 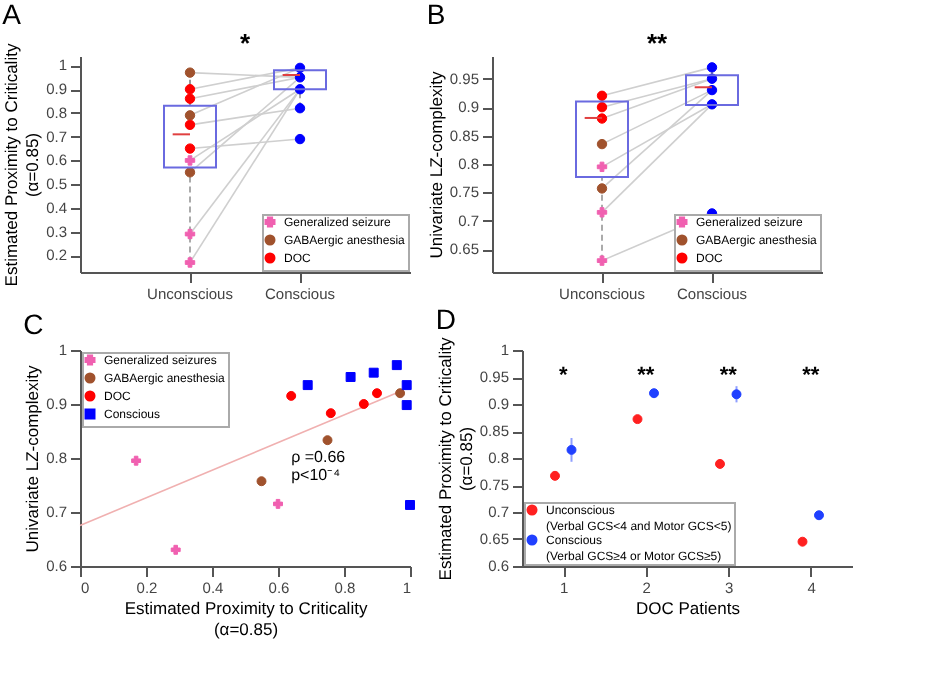 What do you see at coordinates (246, 618) in the screenshot?
I see `x-axis-title: Estimated Proximity to Criticality (α=0.85)` at bounding box center [246, 618].